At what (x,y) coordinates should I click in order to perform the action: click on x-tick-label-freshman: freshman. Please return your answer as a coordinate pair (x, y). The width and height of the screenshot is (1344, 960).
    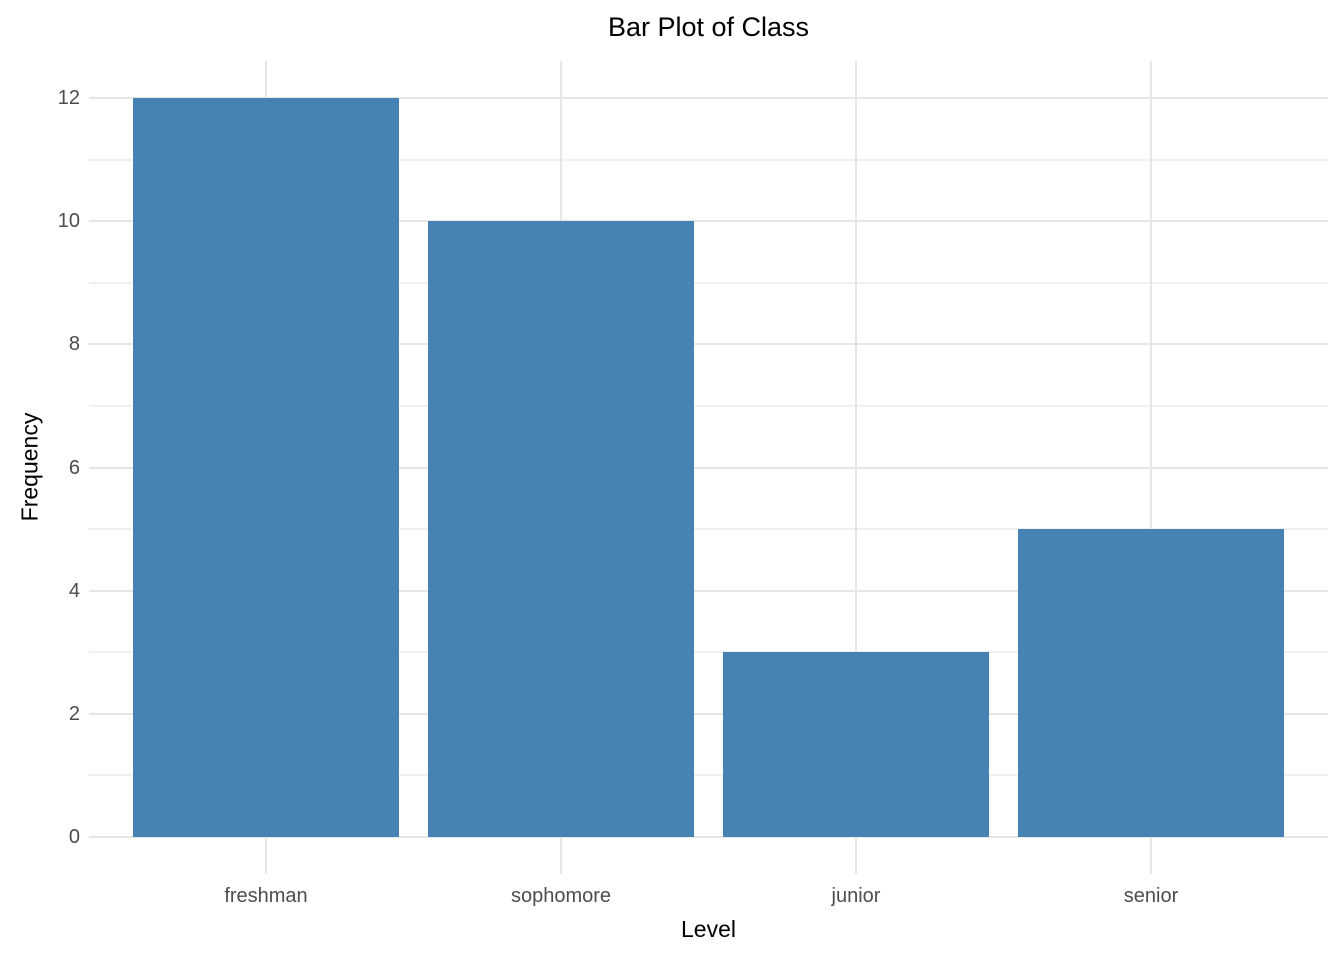
    Looking at the image, I should click on (266, 896).